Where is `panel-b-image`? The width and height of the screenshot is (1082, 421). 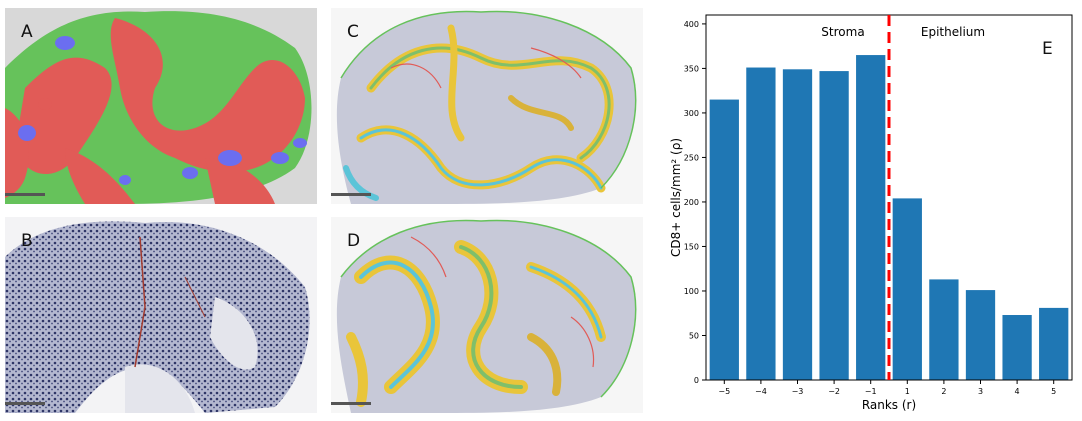 panel-b-image is located at coordinates (157, 317).